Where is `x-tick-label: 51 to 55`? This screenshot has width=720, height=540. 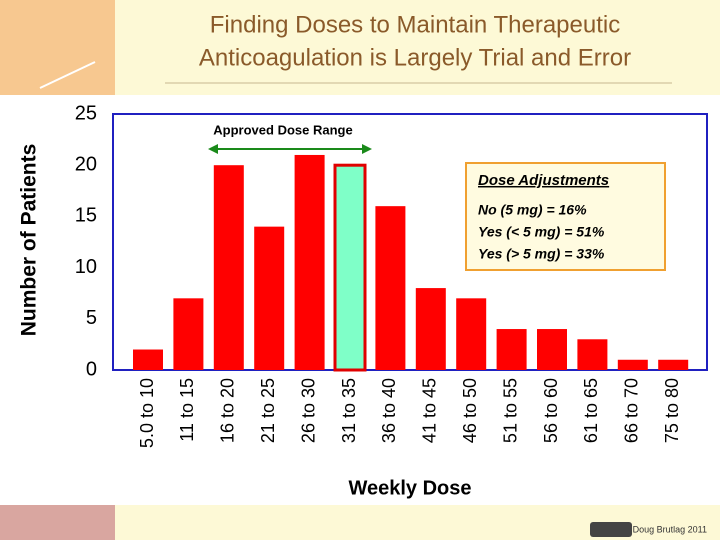
x-tick-label: 51 to 55 is located at coordinates (510, 410).